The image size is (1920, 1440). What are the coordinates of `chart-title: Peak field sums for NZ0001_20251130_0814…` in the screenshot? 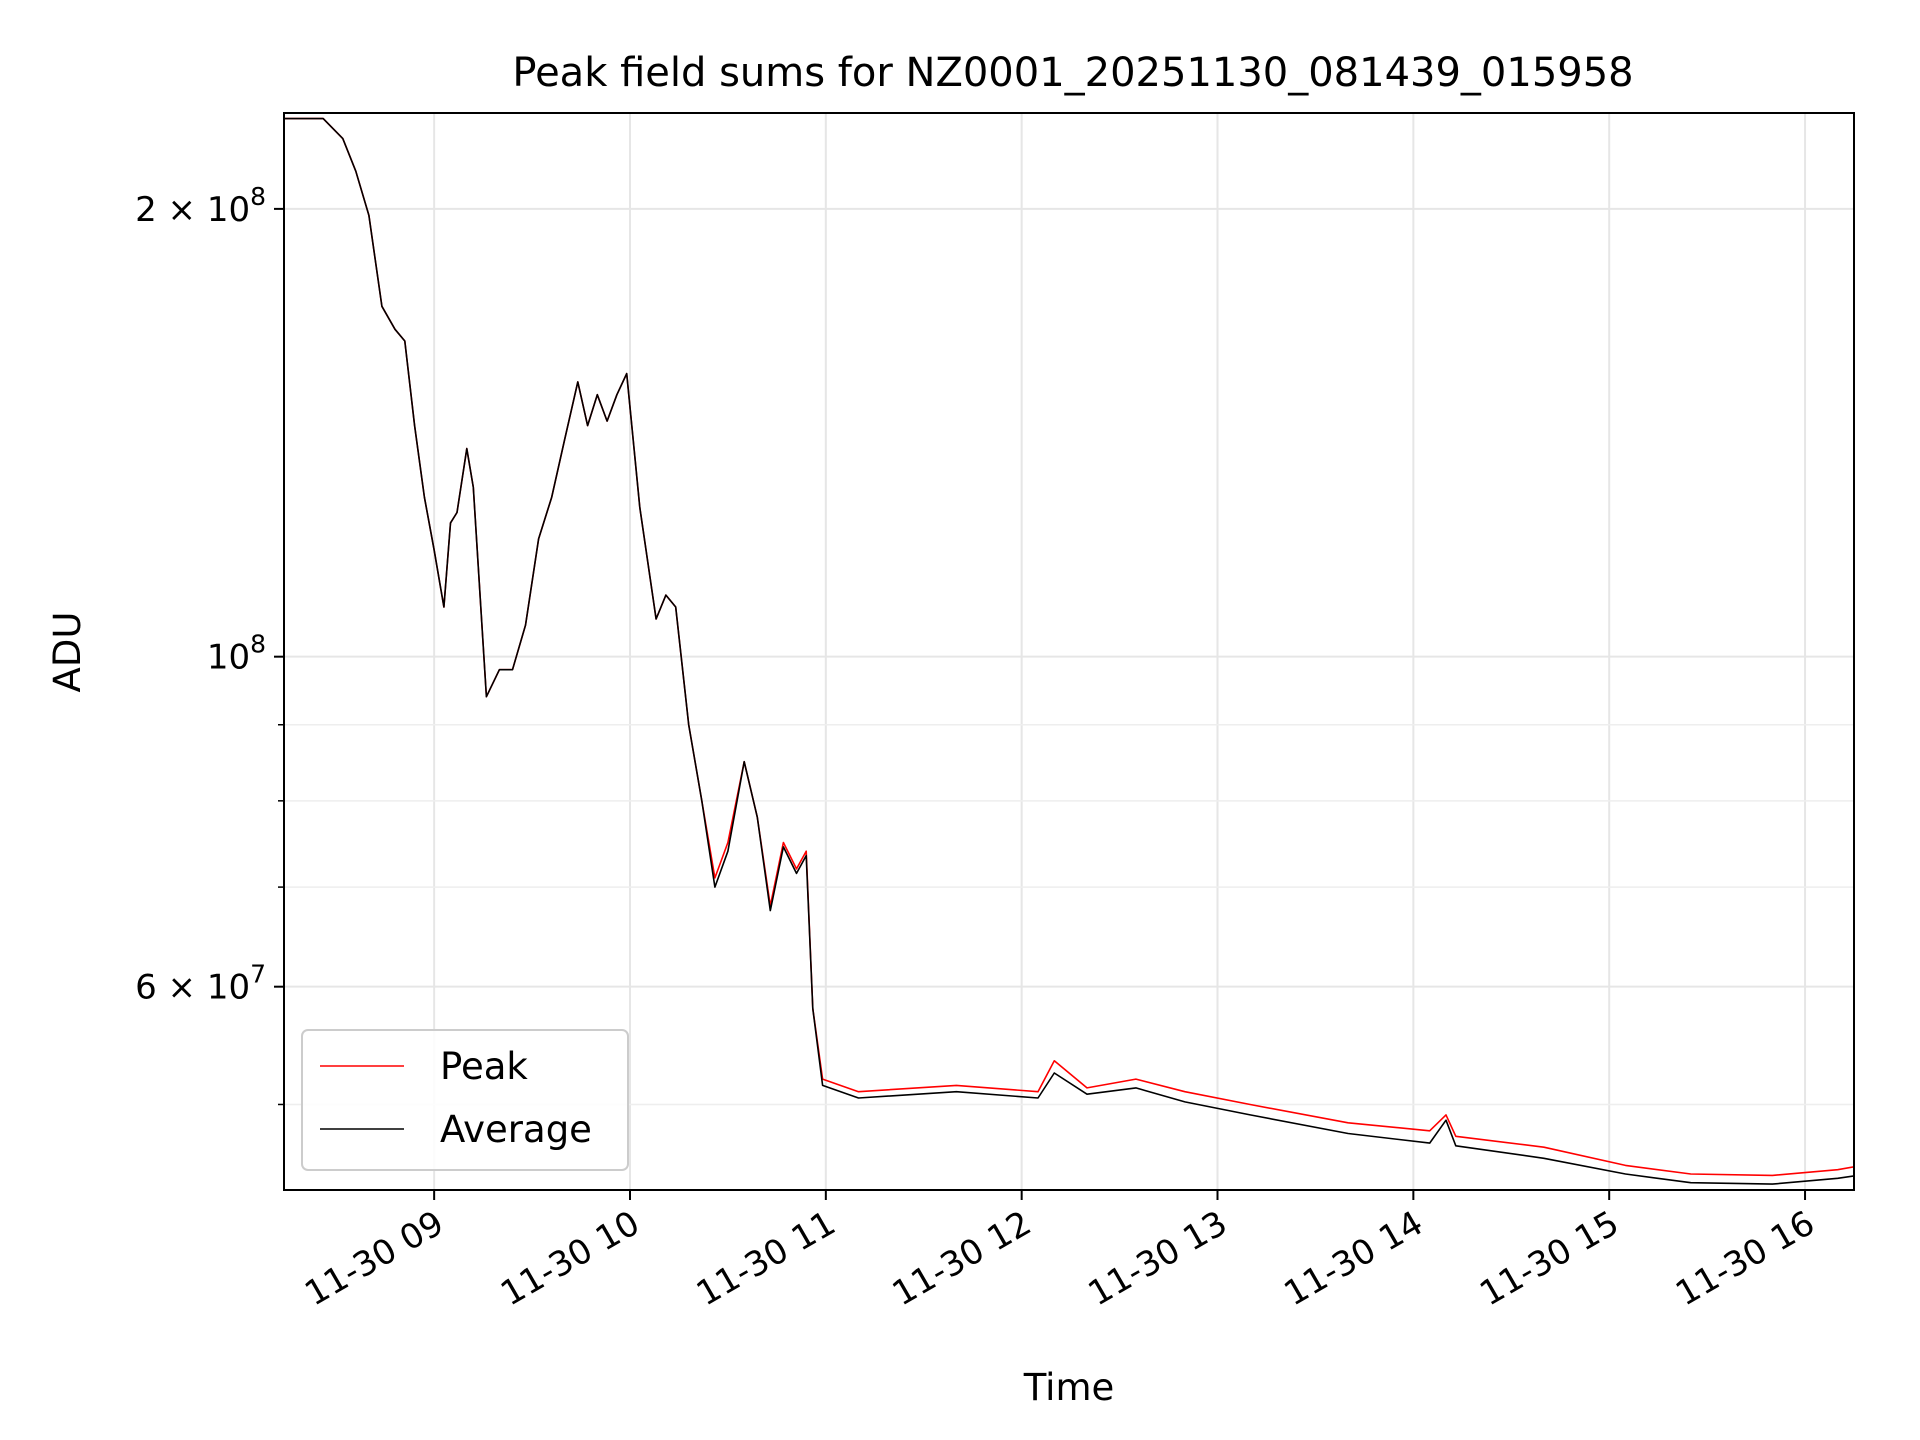 It's located at (1072, 73).